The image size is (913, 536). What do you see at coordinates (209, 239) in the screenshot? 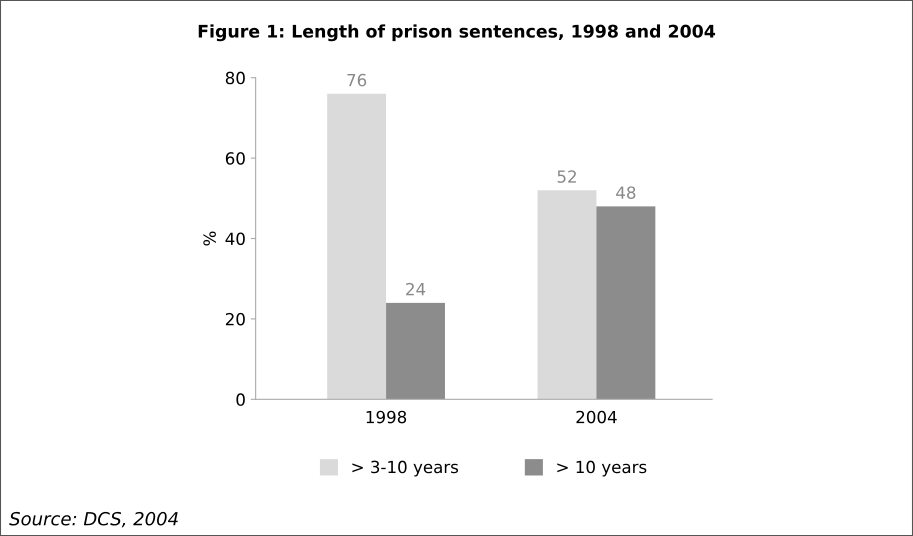
I see `y-axis-title: %` at bounding box center [209, 239].